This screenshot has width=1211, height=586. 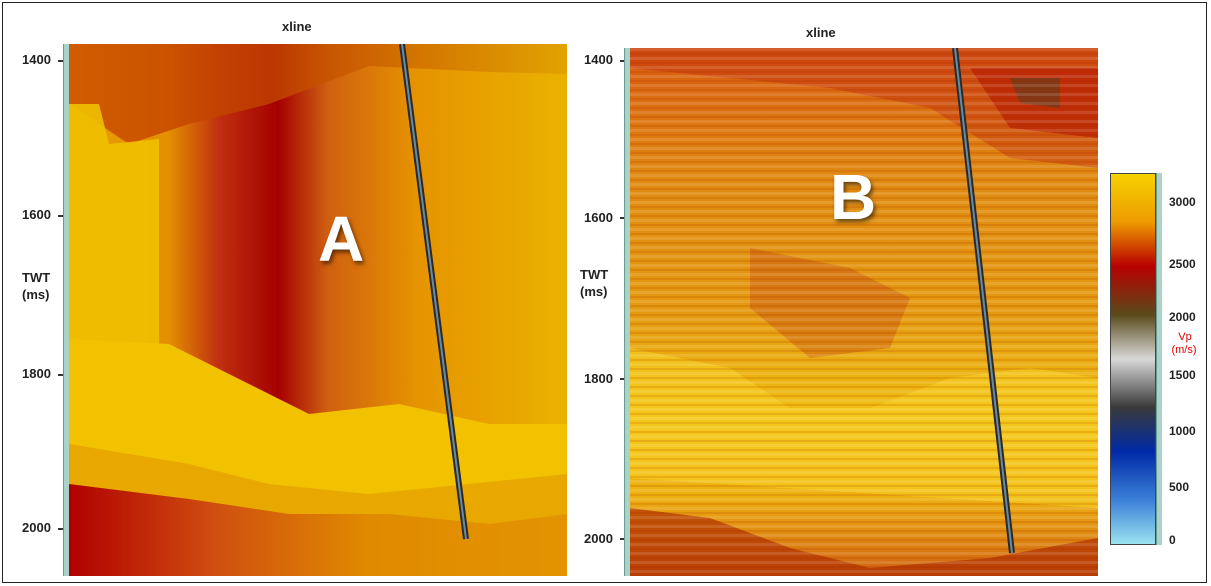 What do you see at coordinates (36, 527) in the screenshot?
I see `panel-a-ytick-2000: 2000` at bounding box center [36, 527].